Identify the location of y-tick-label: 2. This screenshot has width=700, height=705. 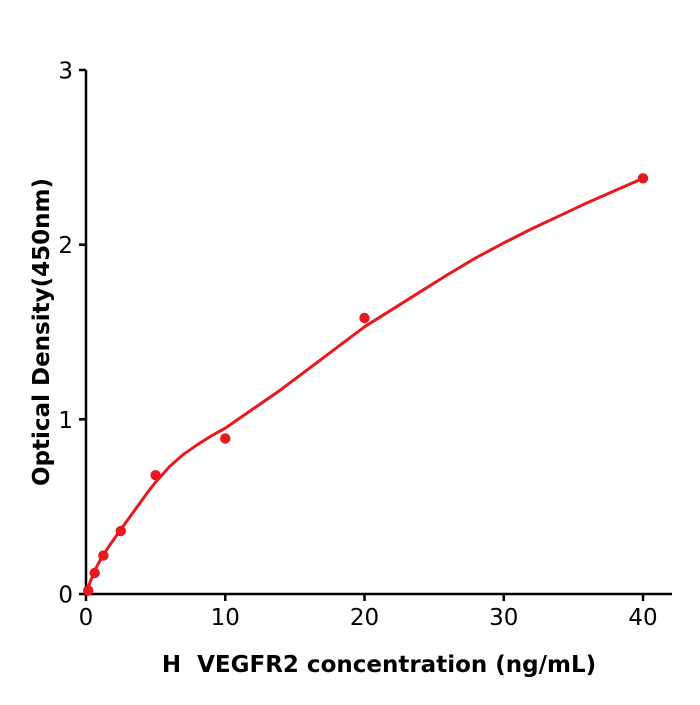
(65, 246).